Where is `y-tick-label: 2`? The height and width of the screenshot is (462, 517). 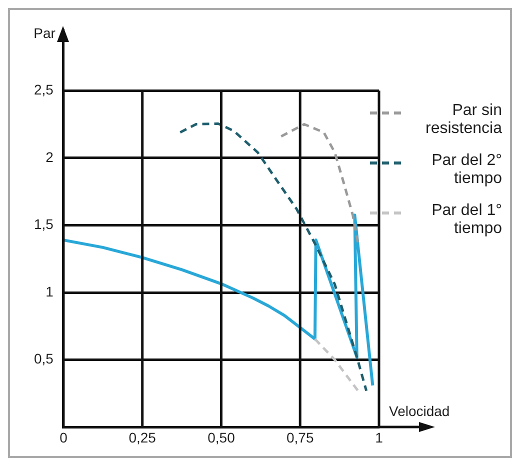 y-tick-label: 2 is located at coordinates (50, 156).